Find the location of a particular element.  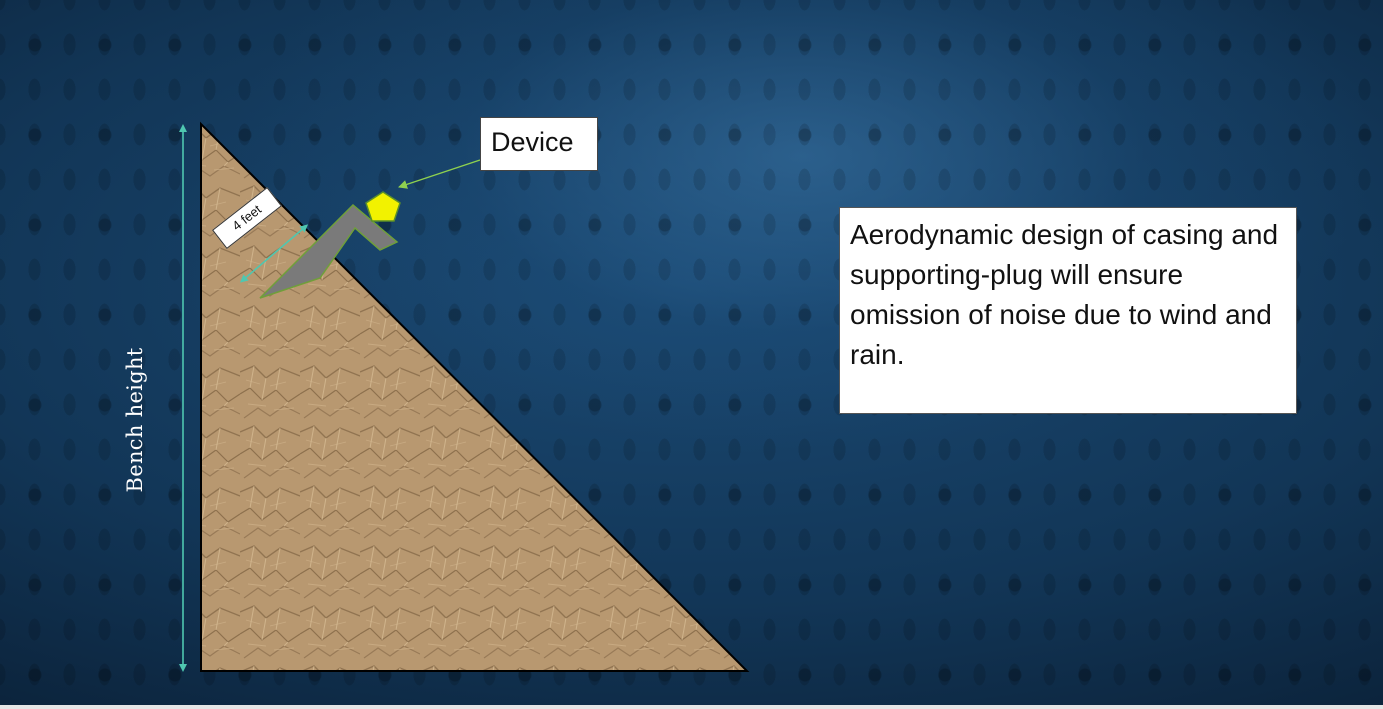

bent-casing-icon is located at coordinates (329, 251).